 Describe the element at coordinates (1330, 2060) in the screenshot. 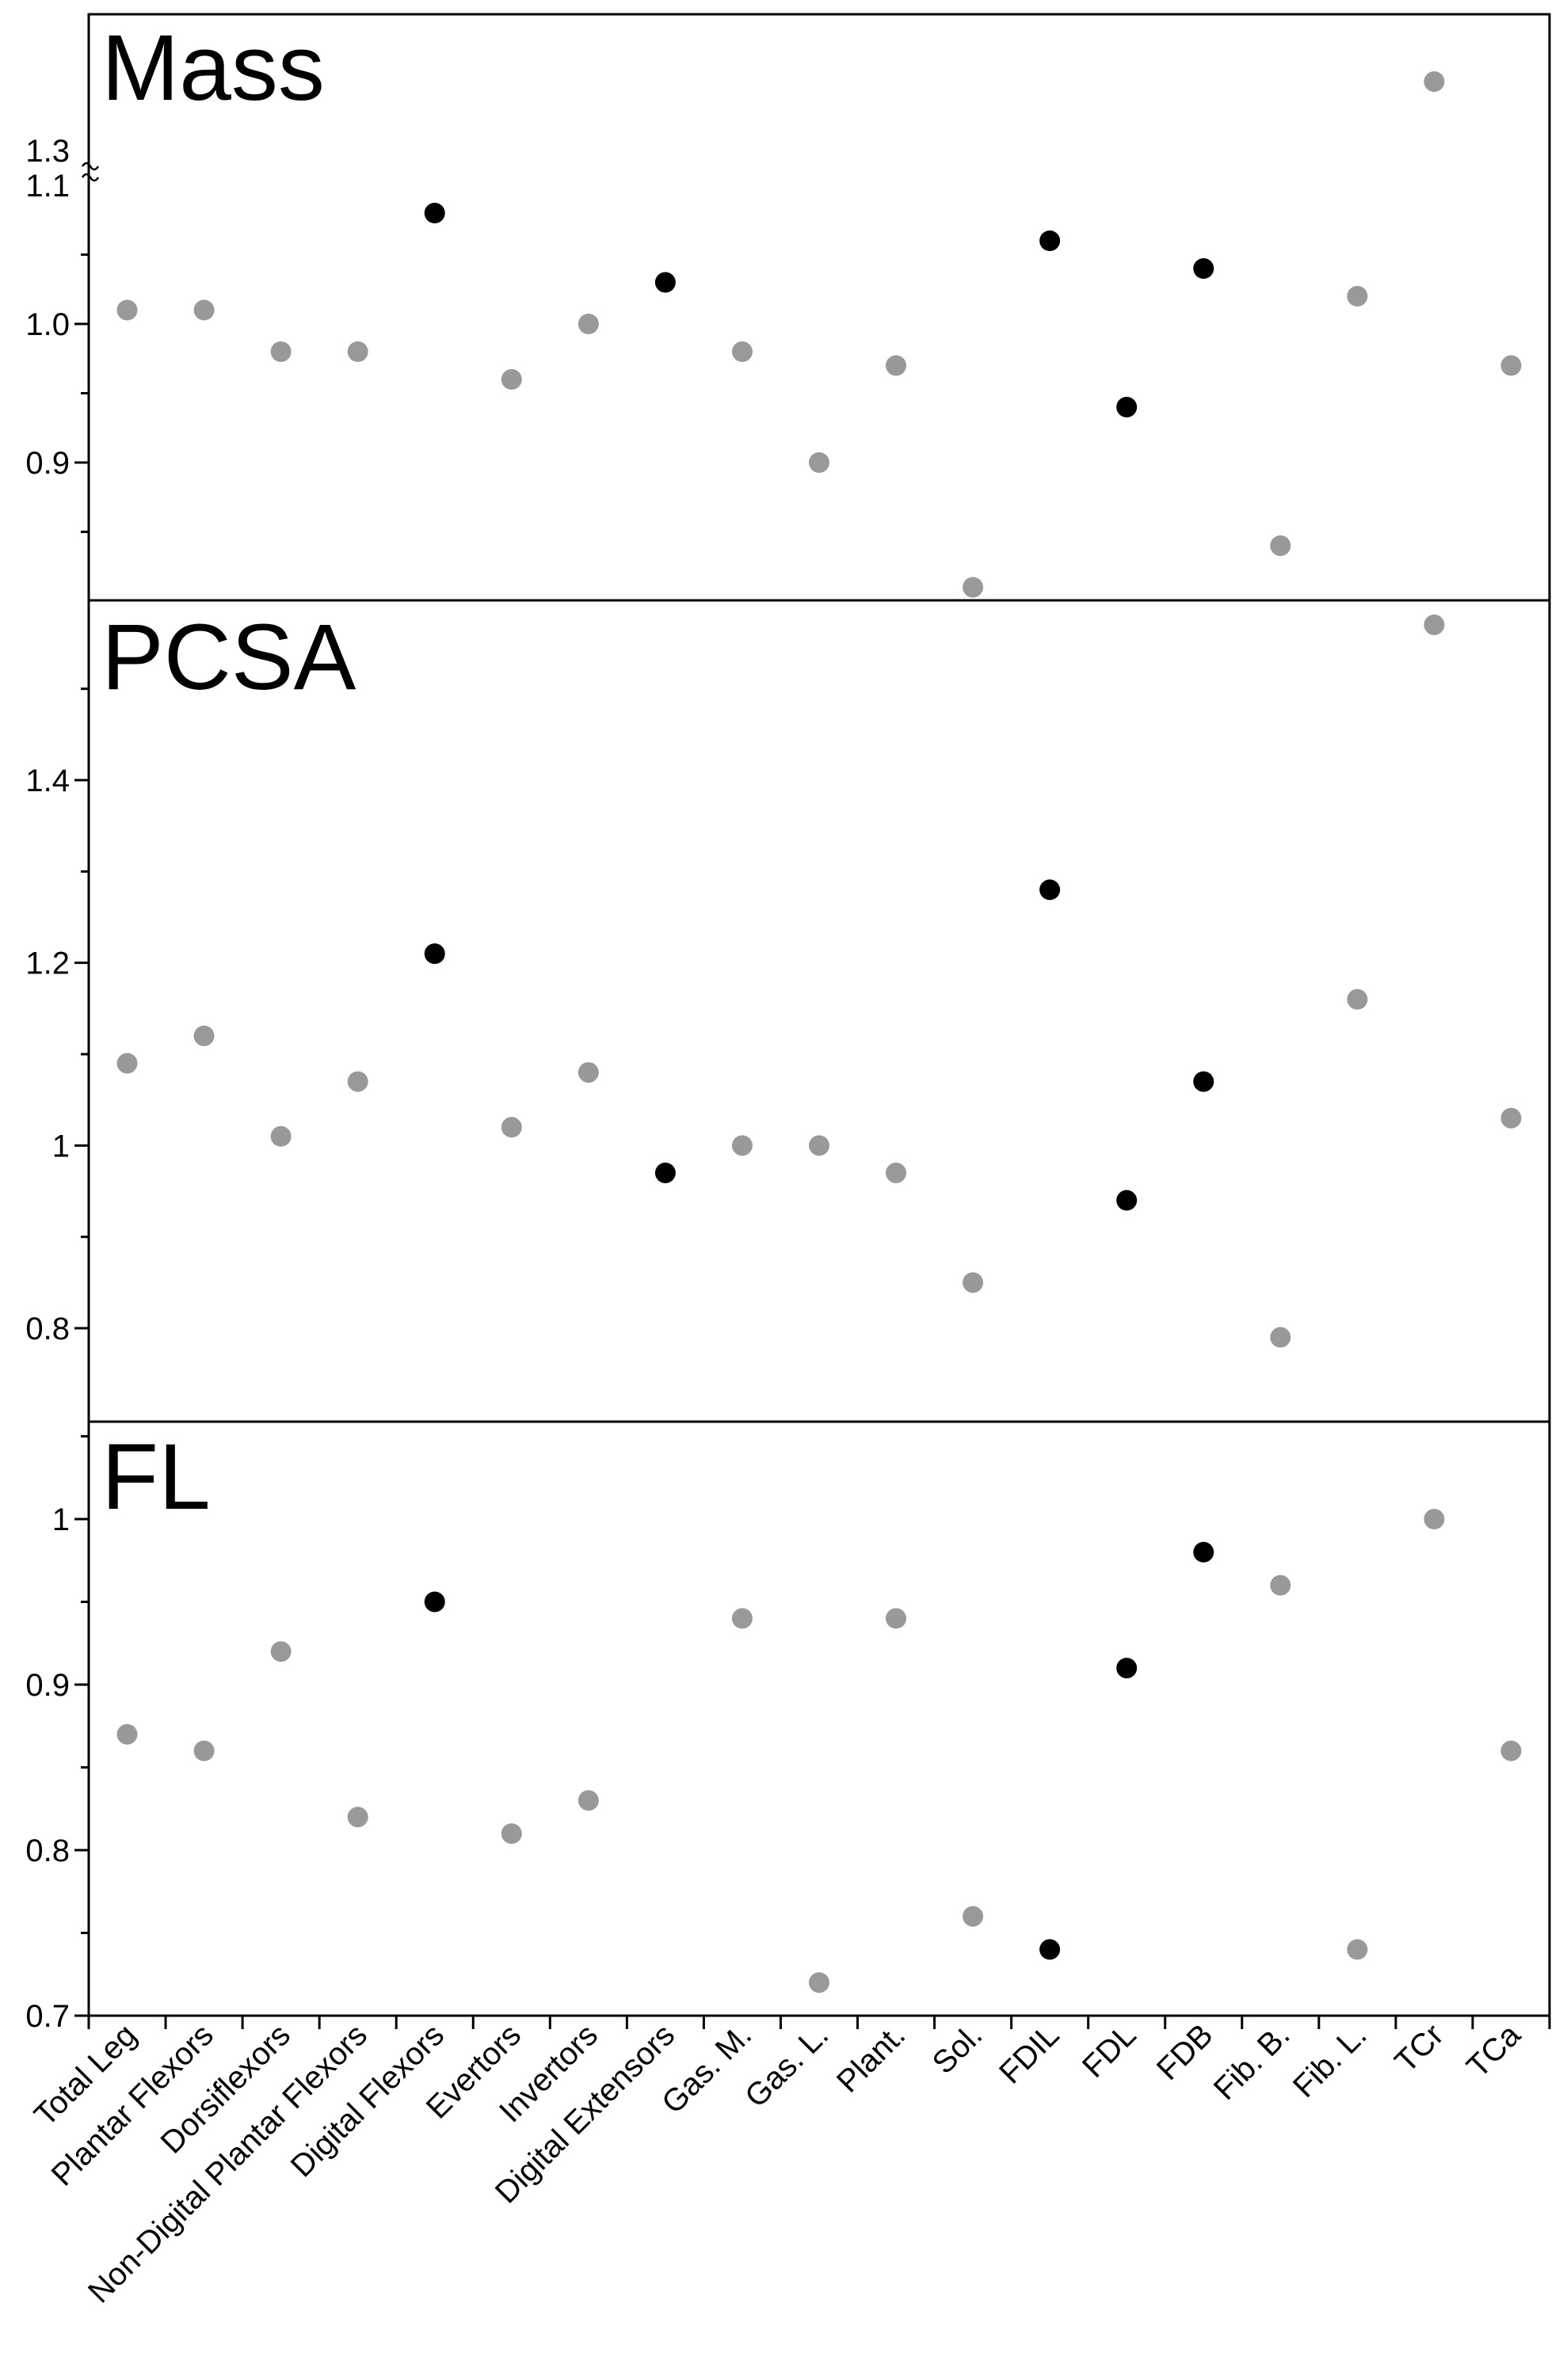

I see `x-tick-label: Fib. L.` at that location.